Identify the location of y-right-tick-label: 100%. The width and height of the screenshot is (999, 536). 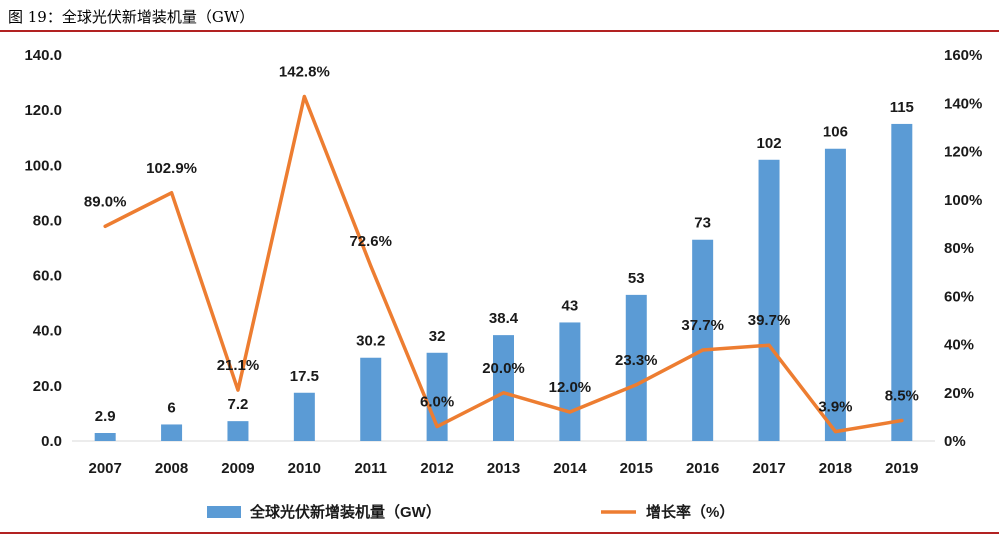
(963, 200).